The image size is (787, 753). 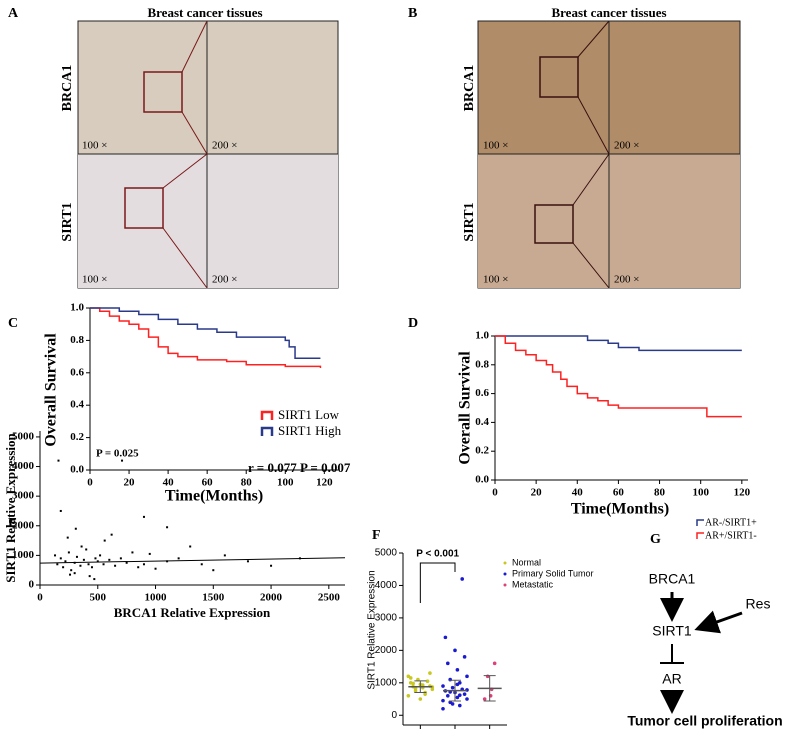 I want to click on bracket, so click(x=437, y=582).